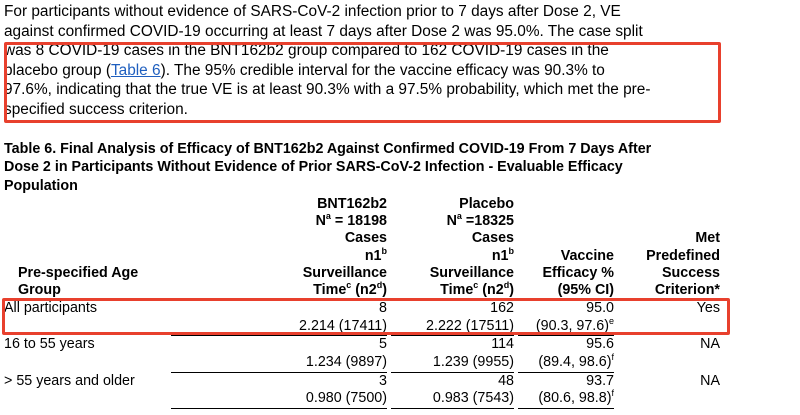 Image resolution: width=800 pixels, height=415 pixels. I want to click on header-text: Placebo, so click(486, 204).